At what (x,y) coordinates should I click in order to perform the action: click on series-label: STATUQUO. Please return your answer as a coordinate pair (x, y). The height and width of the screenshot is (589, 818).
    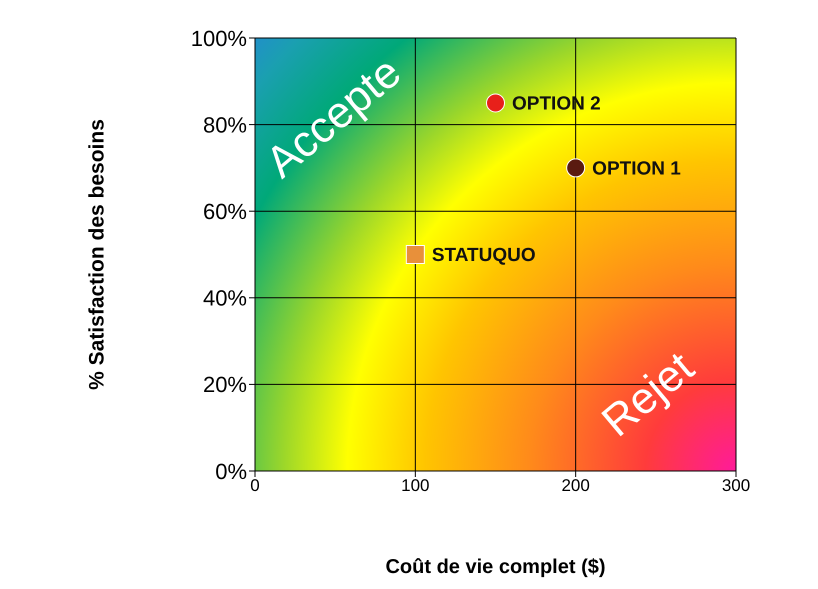
    Looking at the image, I should click on (484, 255).